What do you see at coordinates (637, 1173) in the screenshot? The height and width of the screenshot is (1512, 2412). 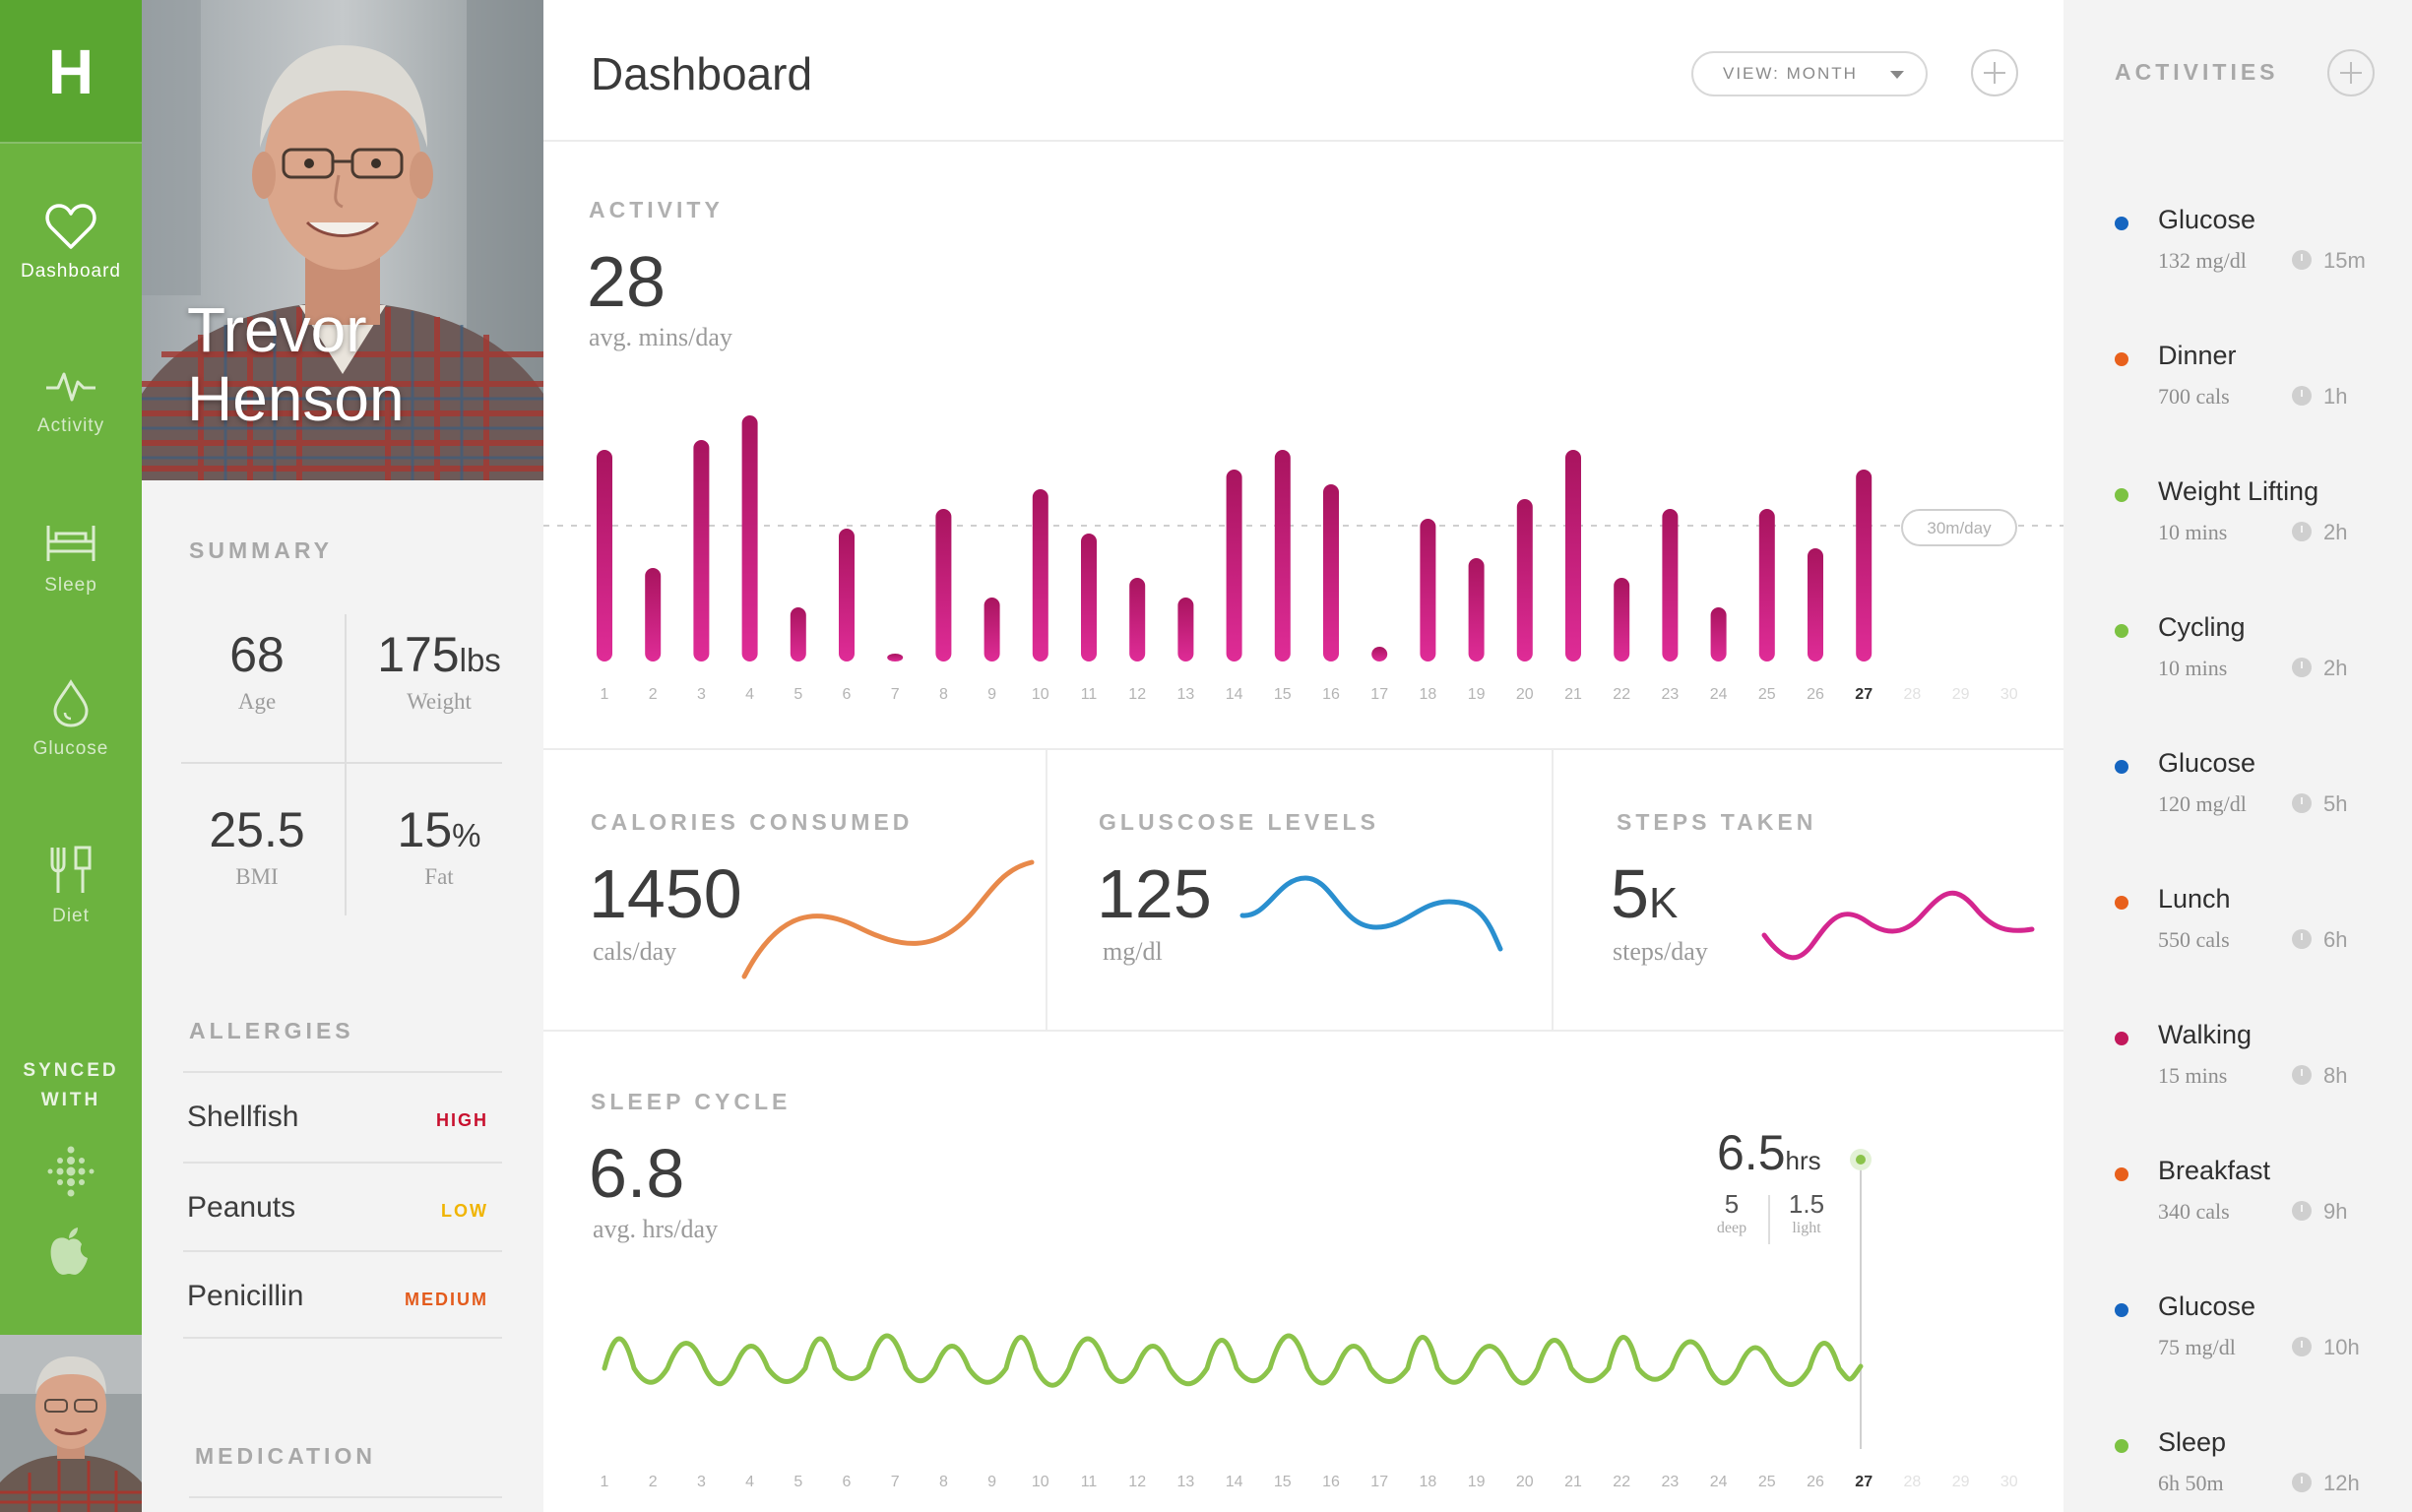 I see `sleep-value: 6.8` at bounding box center [637, 1173].